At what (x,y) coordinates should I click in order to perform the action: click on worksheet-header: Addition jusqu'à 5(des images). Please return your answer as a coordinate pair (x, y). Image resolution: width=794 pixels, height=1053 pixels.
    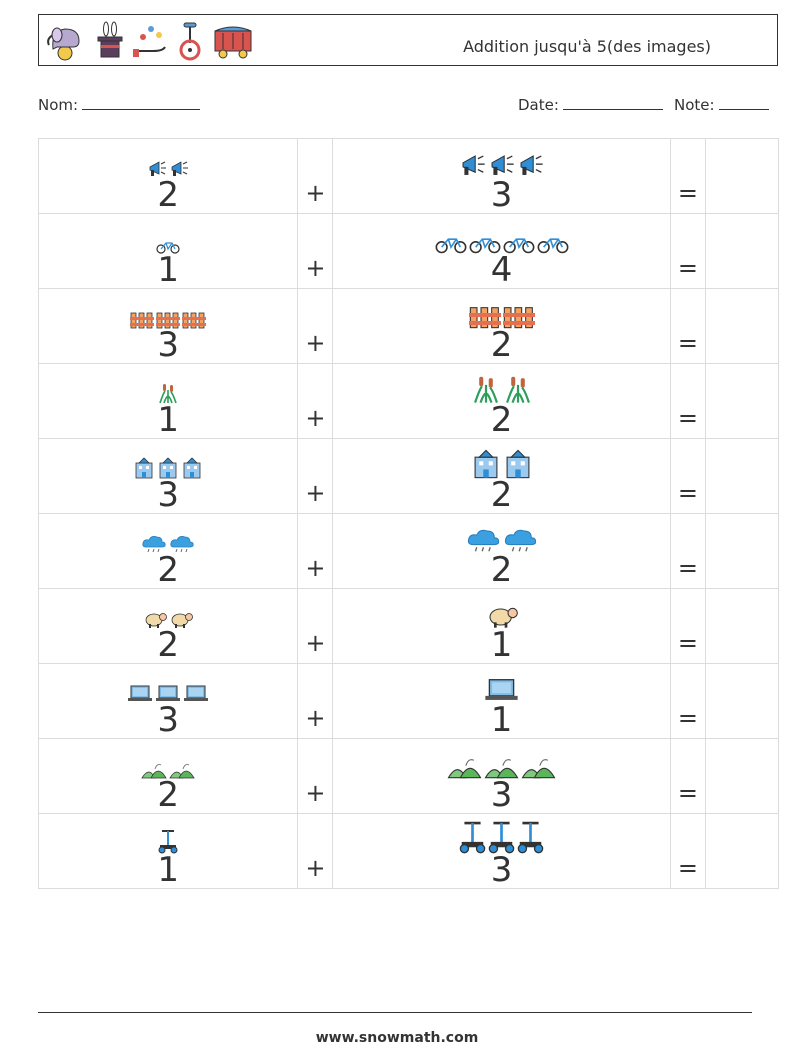
    Looking at the image, I should click on (408, 40).